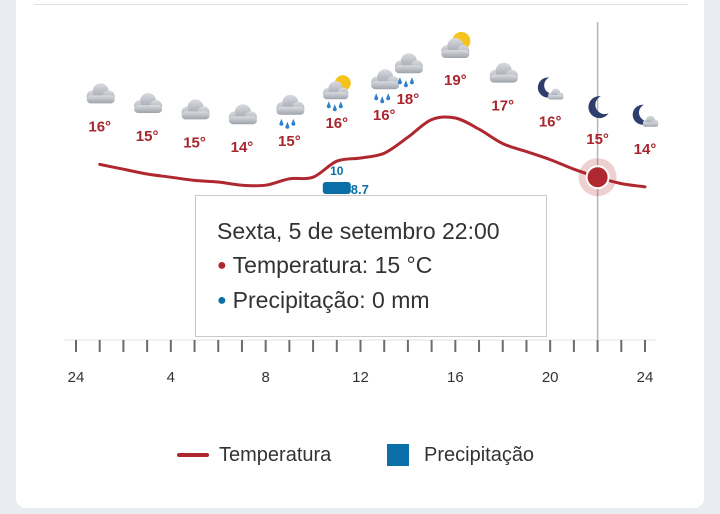  Describe the element at coordinates (336, 188) in the screenshot. I see `precipitation-bar` at that location.